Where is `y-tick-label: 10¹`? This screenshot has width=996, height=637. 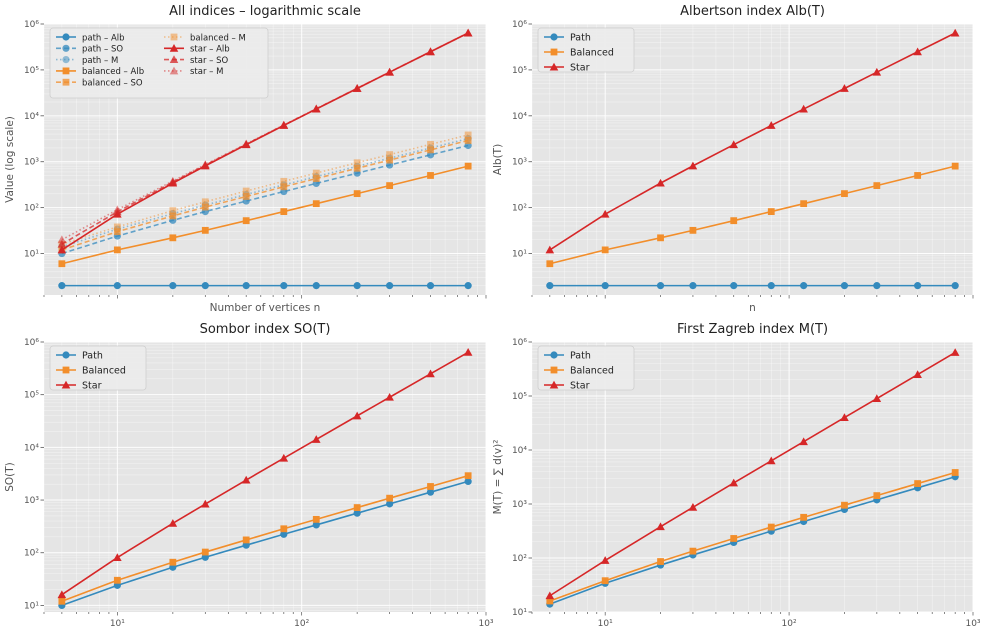
y-tick-label: 10¹ is located at coordinates (31, 606).